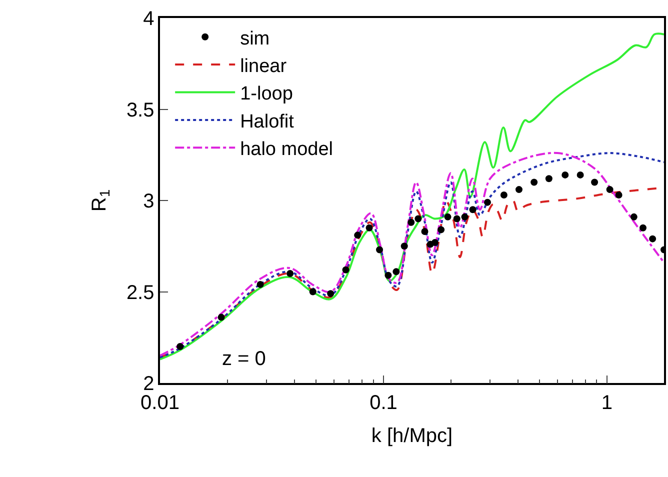  I want to click on legend-label: sim, so click(255, 39).